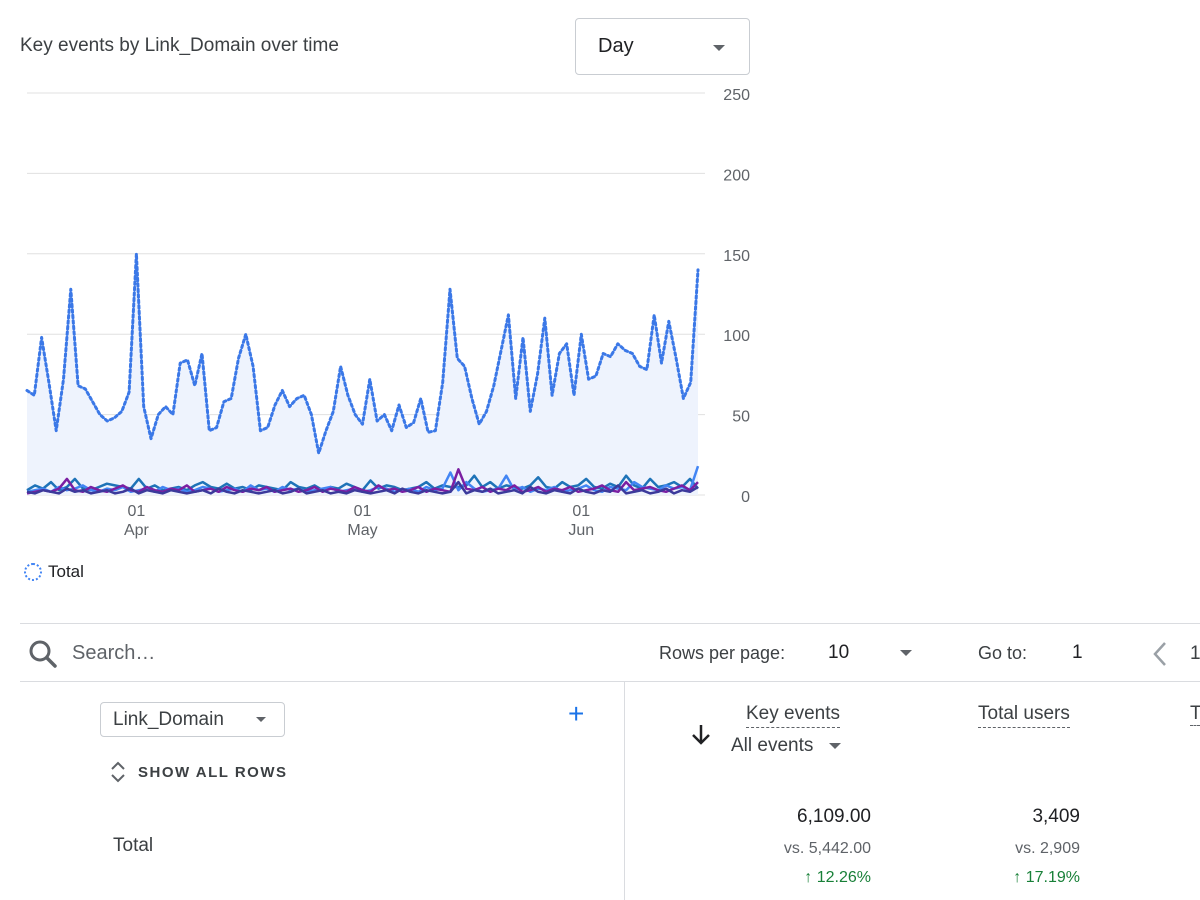  Describe the element at coordinates (772, 745) in the screenshot. I see `event-filter-value: All events` at that location.